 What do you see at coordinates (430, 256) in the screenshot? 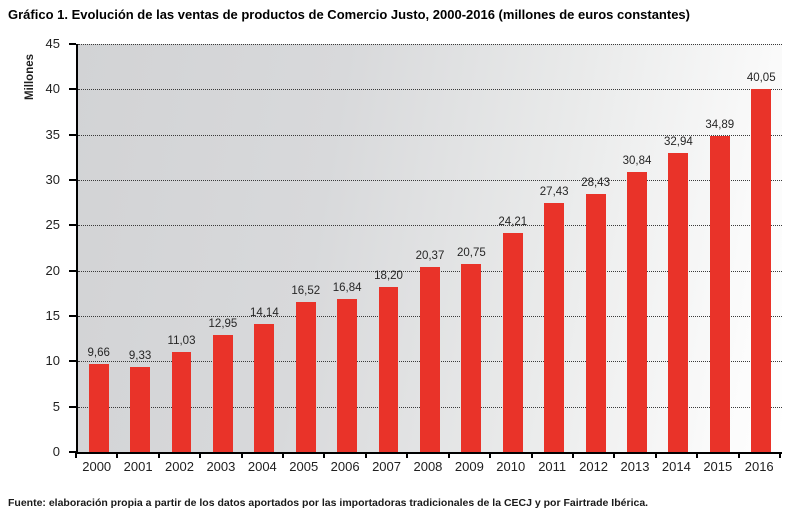
I see `bar-value-label: 20,37` at bounding box center [430, 256].